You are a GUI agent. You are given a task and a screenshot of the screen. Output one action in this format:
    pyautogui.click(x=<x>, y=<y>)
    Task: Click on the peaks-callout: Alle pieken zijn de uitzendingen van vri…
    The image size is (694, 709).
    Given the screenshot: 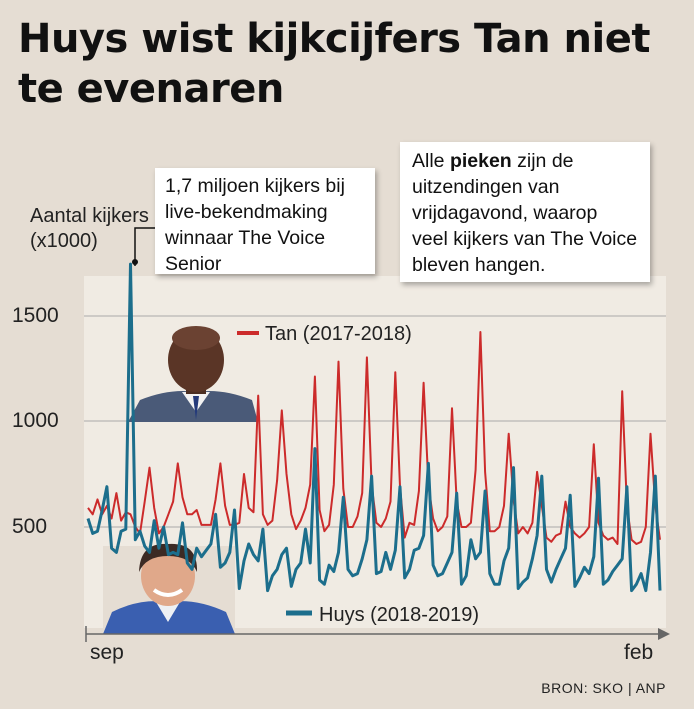 What is the action you would take?
    pyautogui.click(x=525, y=212)
    